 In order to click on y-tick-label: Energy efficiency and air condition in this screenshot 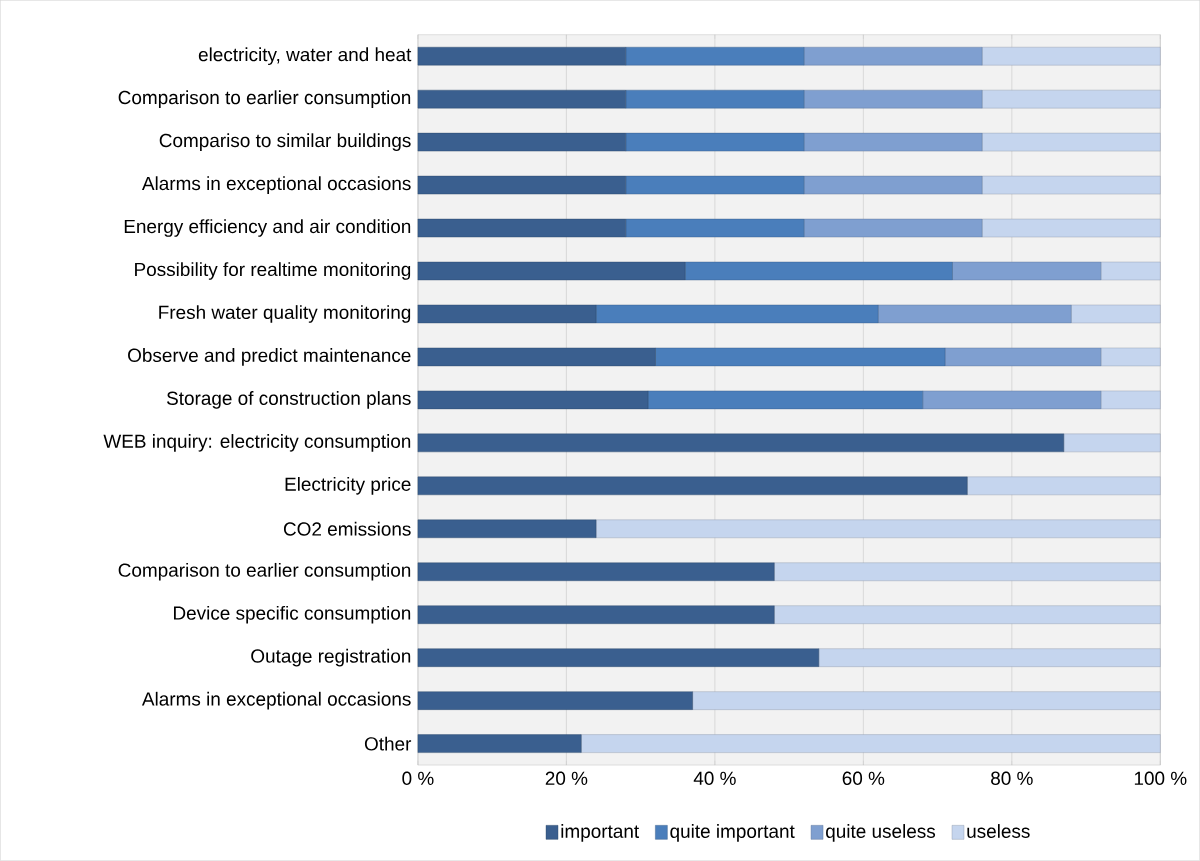, I will do `click(267, 228)`.